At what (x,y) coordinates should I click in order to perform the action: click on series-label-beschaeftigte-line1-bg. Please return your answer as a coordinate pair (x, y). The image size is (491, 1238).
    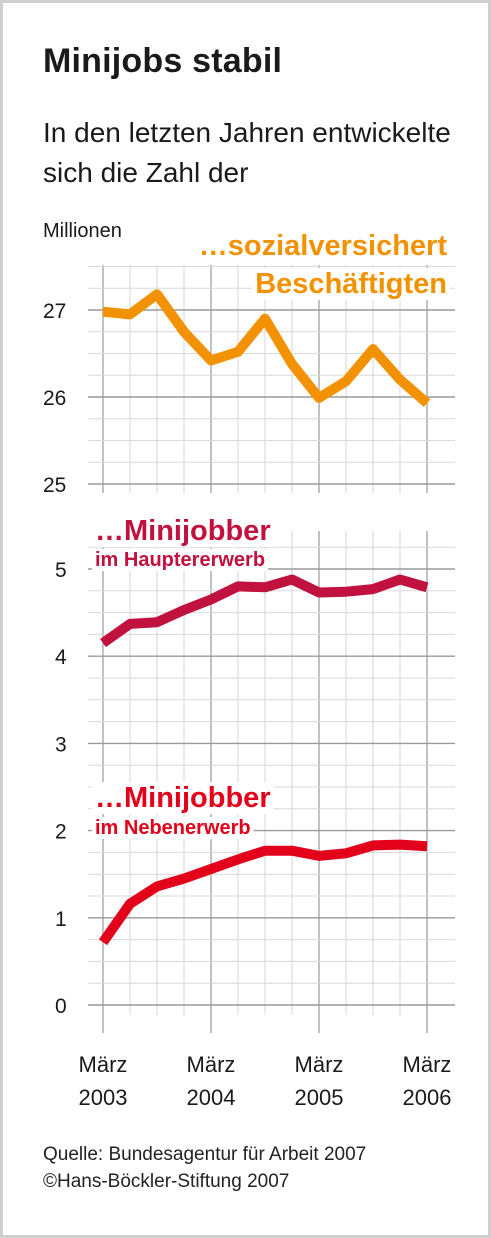
    Looking at the image, I should click on (323, 246).